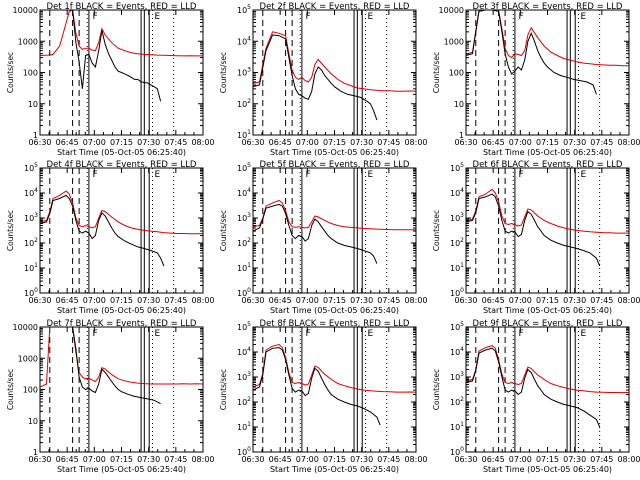  Describe the element at coordinates (454, 41) in the screenshot. I see `y-tick-label: 1000` at that location.